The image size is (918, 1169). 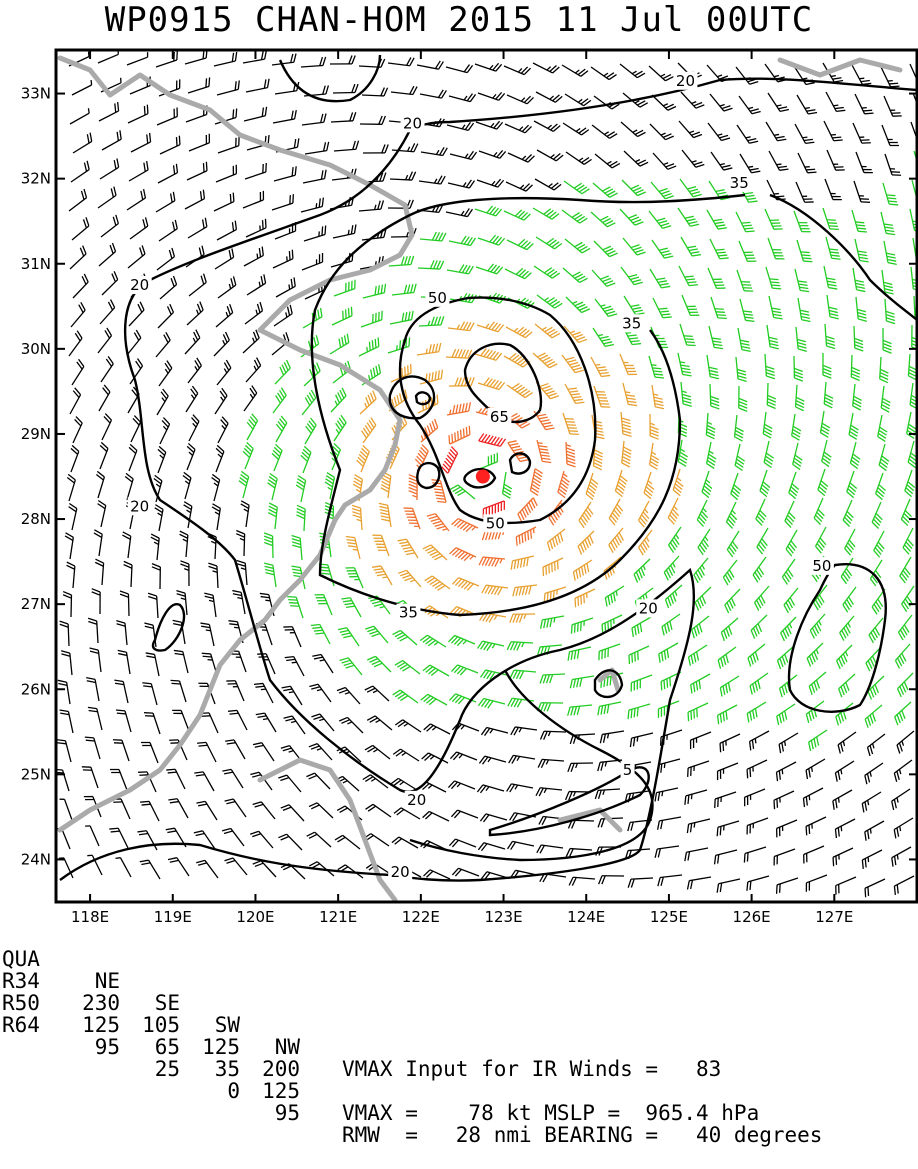 What do you see at coordinates (421, 917) in the screenshot?
I see `x-tick-label: 122E` at bounding box center [421, 917].